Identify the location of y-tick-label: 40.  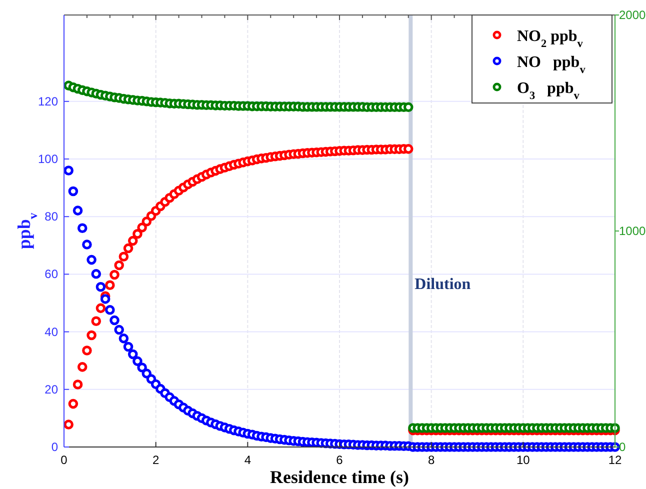
(51, 331).